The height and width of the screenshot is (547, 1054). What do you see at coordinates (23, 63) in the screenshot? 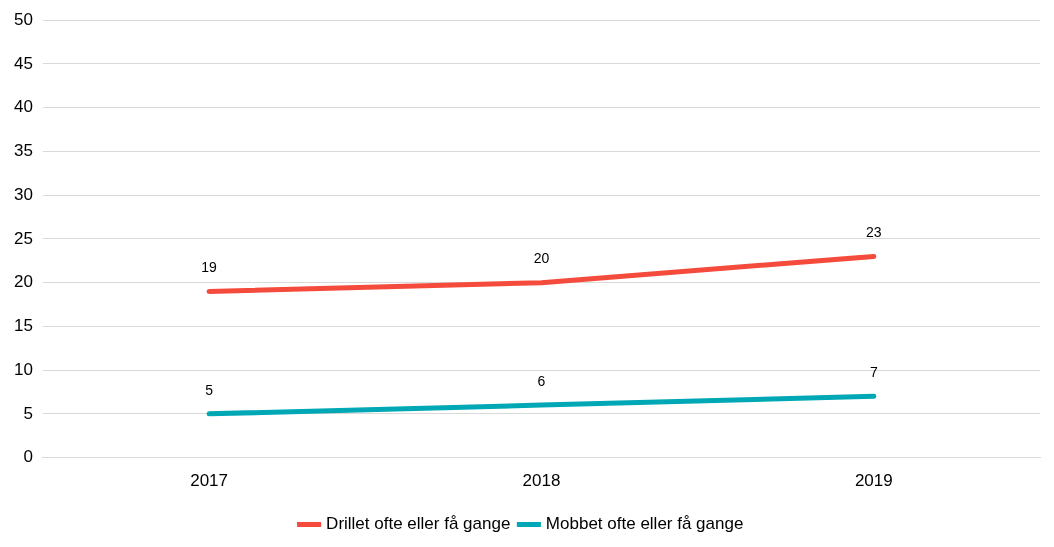
I see `y-tick-label: 45` at bounding box center [23, 63].